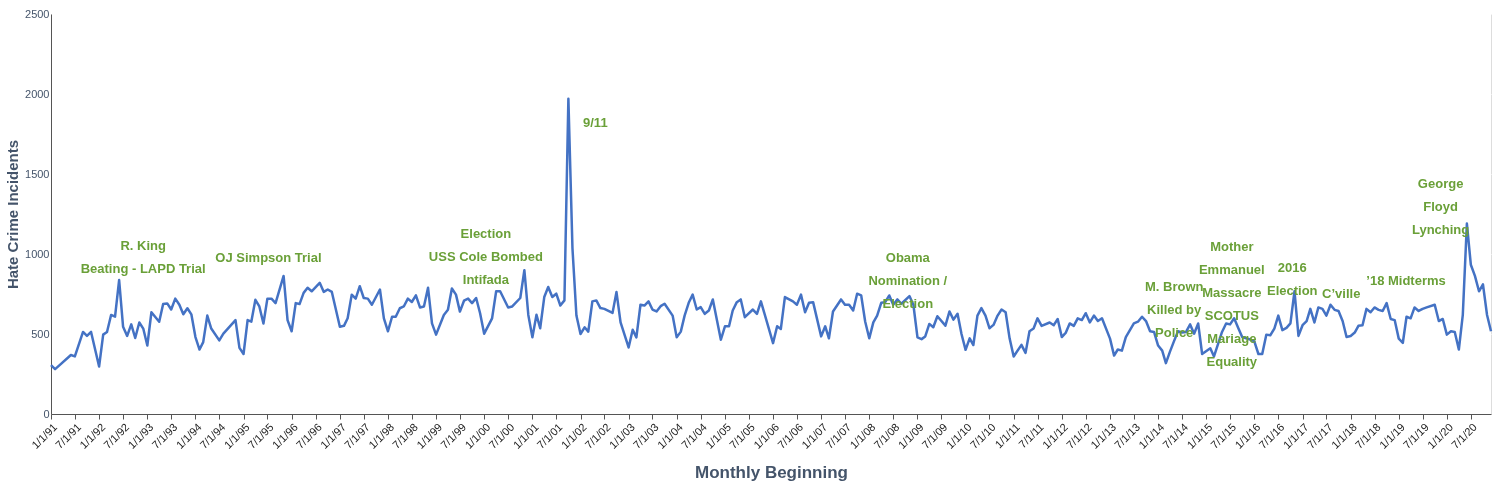  Describe the element at coordinates (37, 253) in the screenshot. I see `y-tick-label: 1000` at that location.